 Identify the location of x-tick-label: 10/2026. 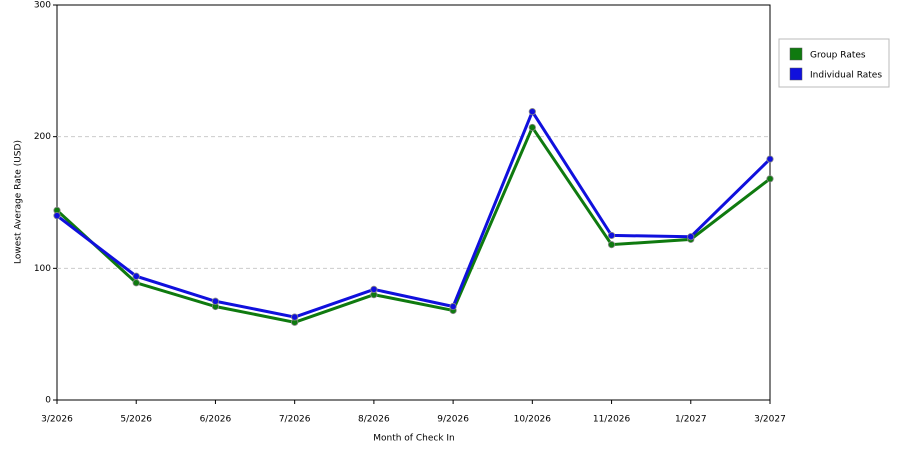
(533, 420).